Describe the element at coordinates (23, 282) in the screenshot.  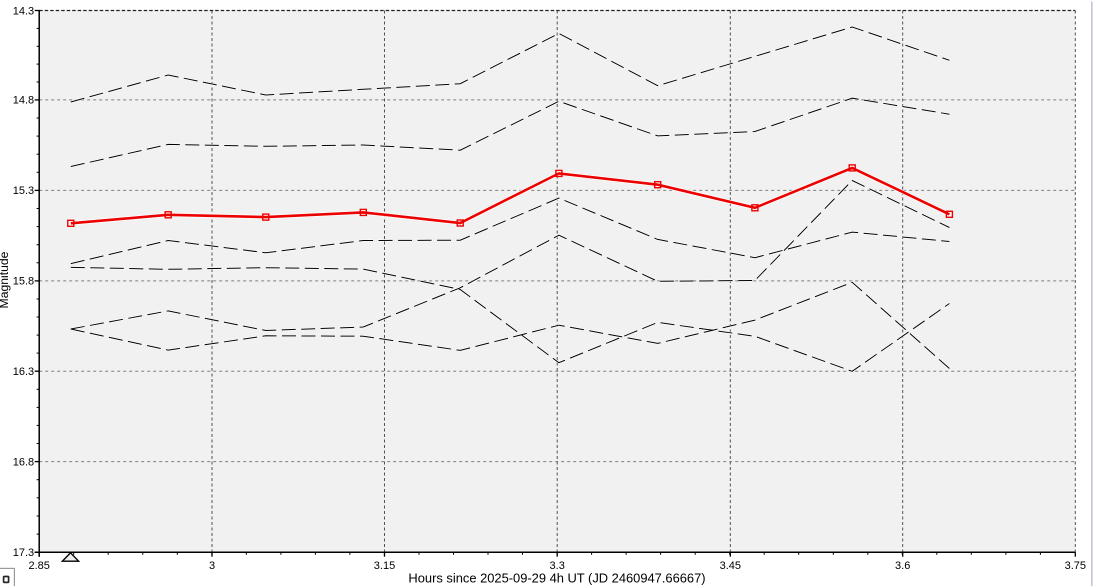
I see `svg-text: 15.8` at that location.